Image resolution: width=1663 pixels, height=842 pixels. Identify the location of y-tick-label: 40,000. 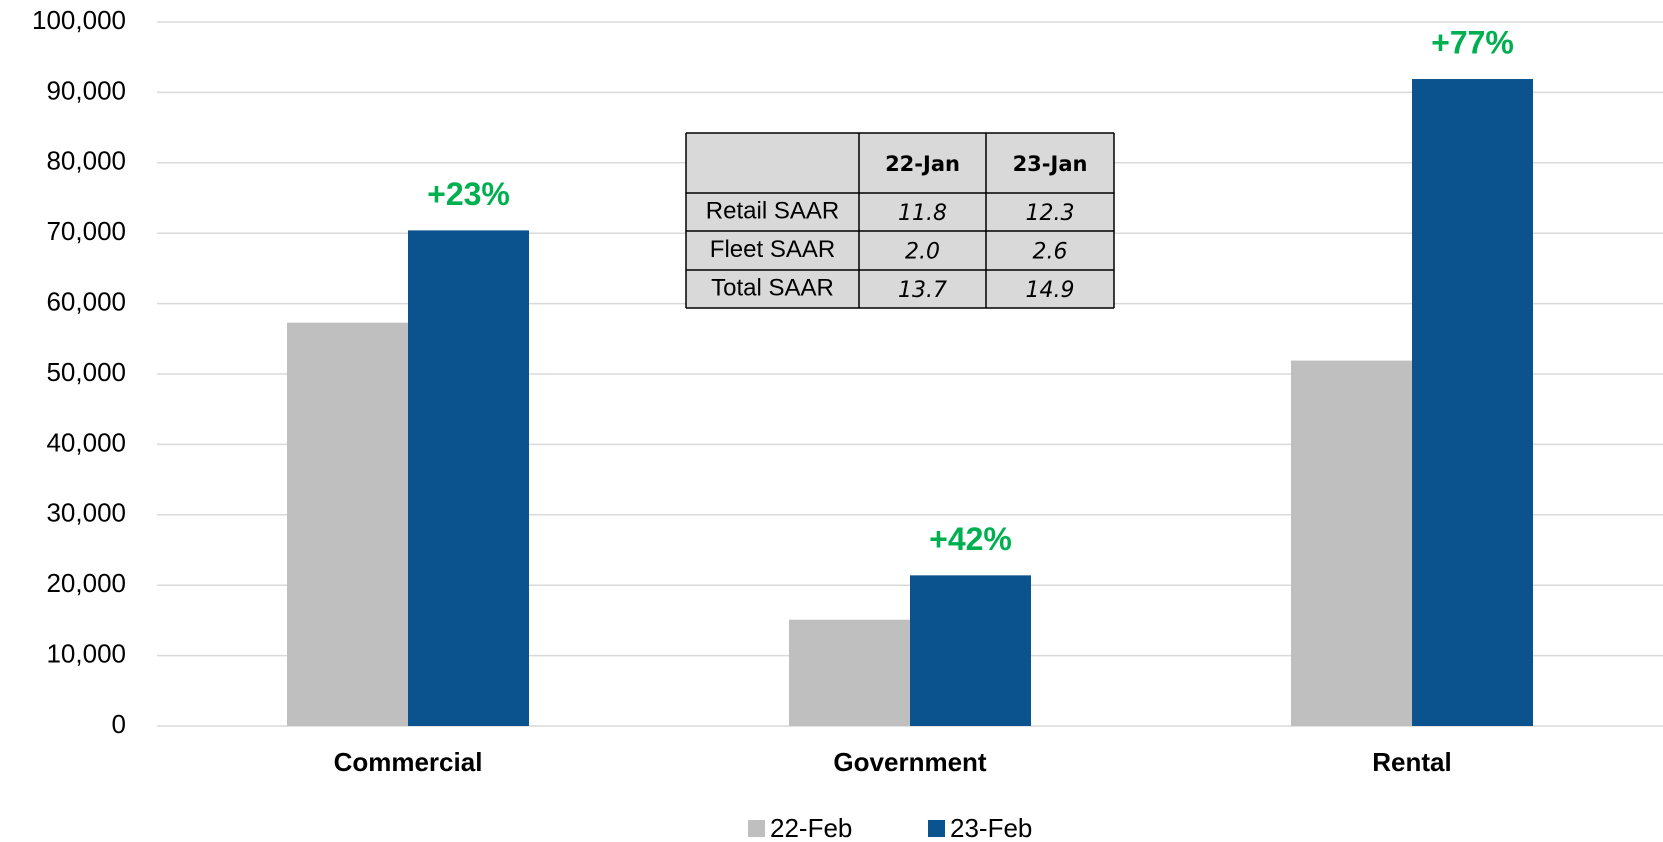
(86, 442).